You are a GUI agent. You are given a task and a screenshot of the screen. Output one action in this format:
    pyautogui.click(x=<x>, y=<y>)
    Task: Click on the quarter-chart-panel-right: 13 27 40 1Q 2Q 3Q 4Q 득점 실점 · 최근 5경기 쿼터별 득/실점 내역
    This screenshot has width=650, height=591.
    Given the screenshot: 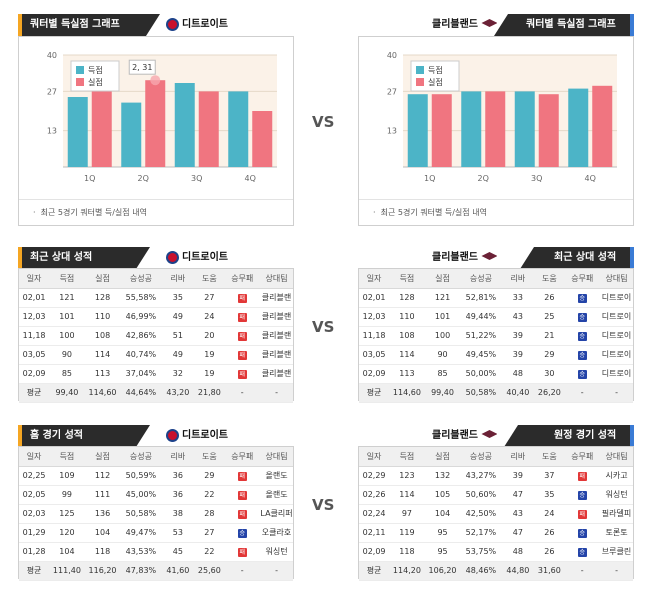 What is the action you would take?
    pyautogui.click(x=496, y=131)
    